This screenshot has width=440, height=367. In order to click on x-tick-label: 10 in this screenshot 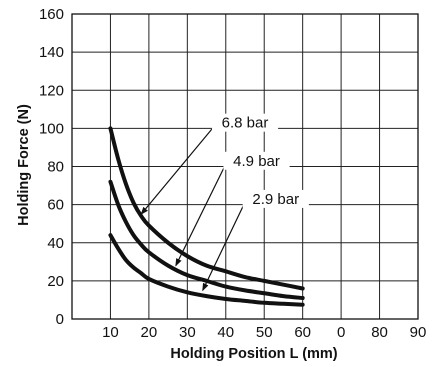, I will do `click(110, 332)`.